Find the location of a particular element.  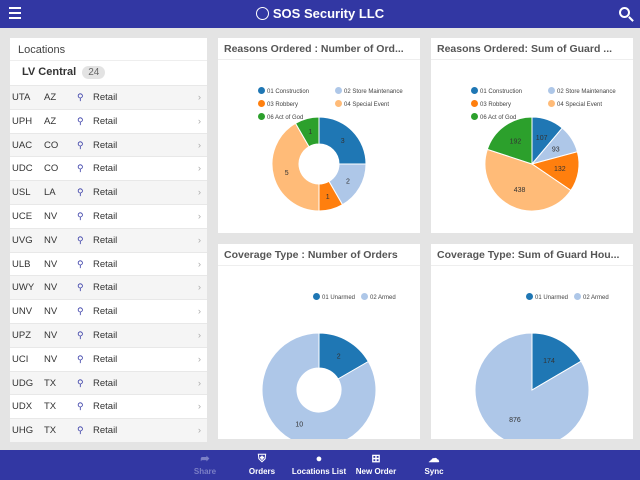

location-row: UAC CO ⚲ Retail › is located at coordinates (108, 144).